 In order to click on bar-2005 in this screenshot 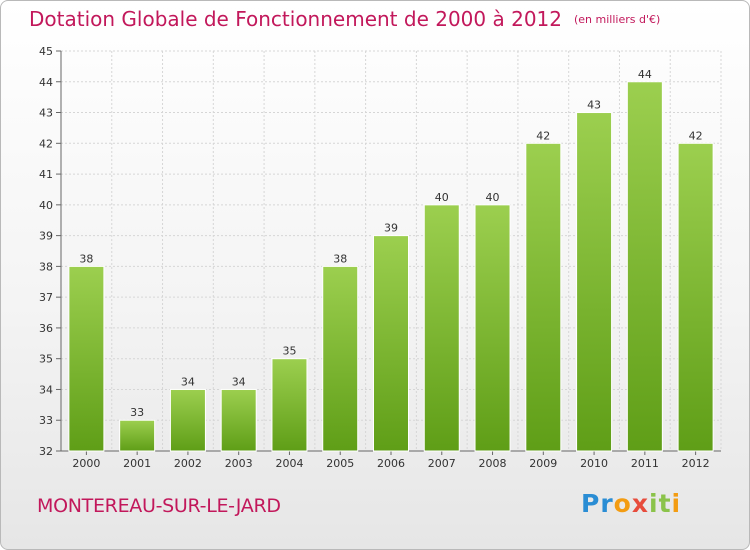, I will do `click(340, 358)`.